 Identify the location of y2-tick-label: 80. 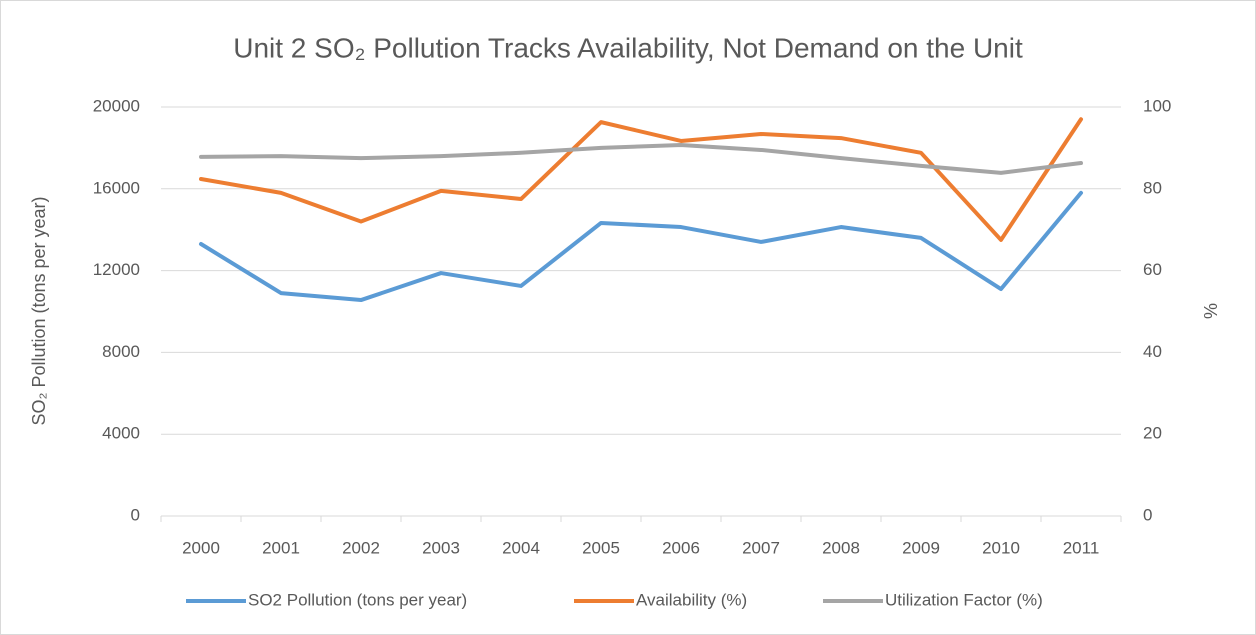
(1152, 187).